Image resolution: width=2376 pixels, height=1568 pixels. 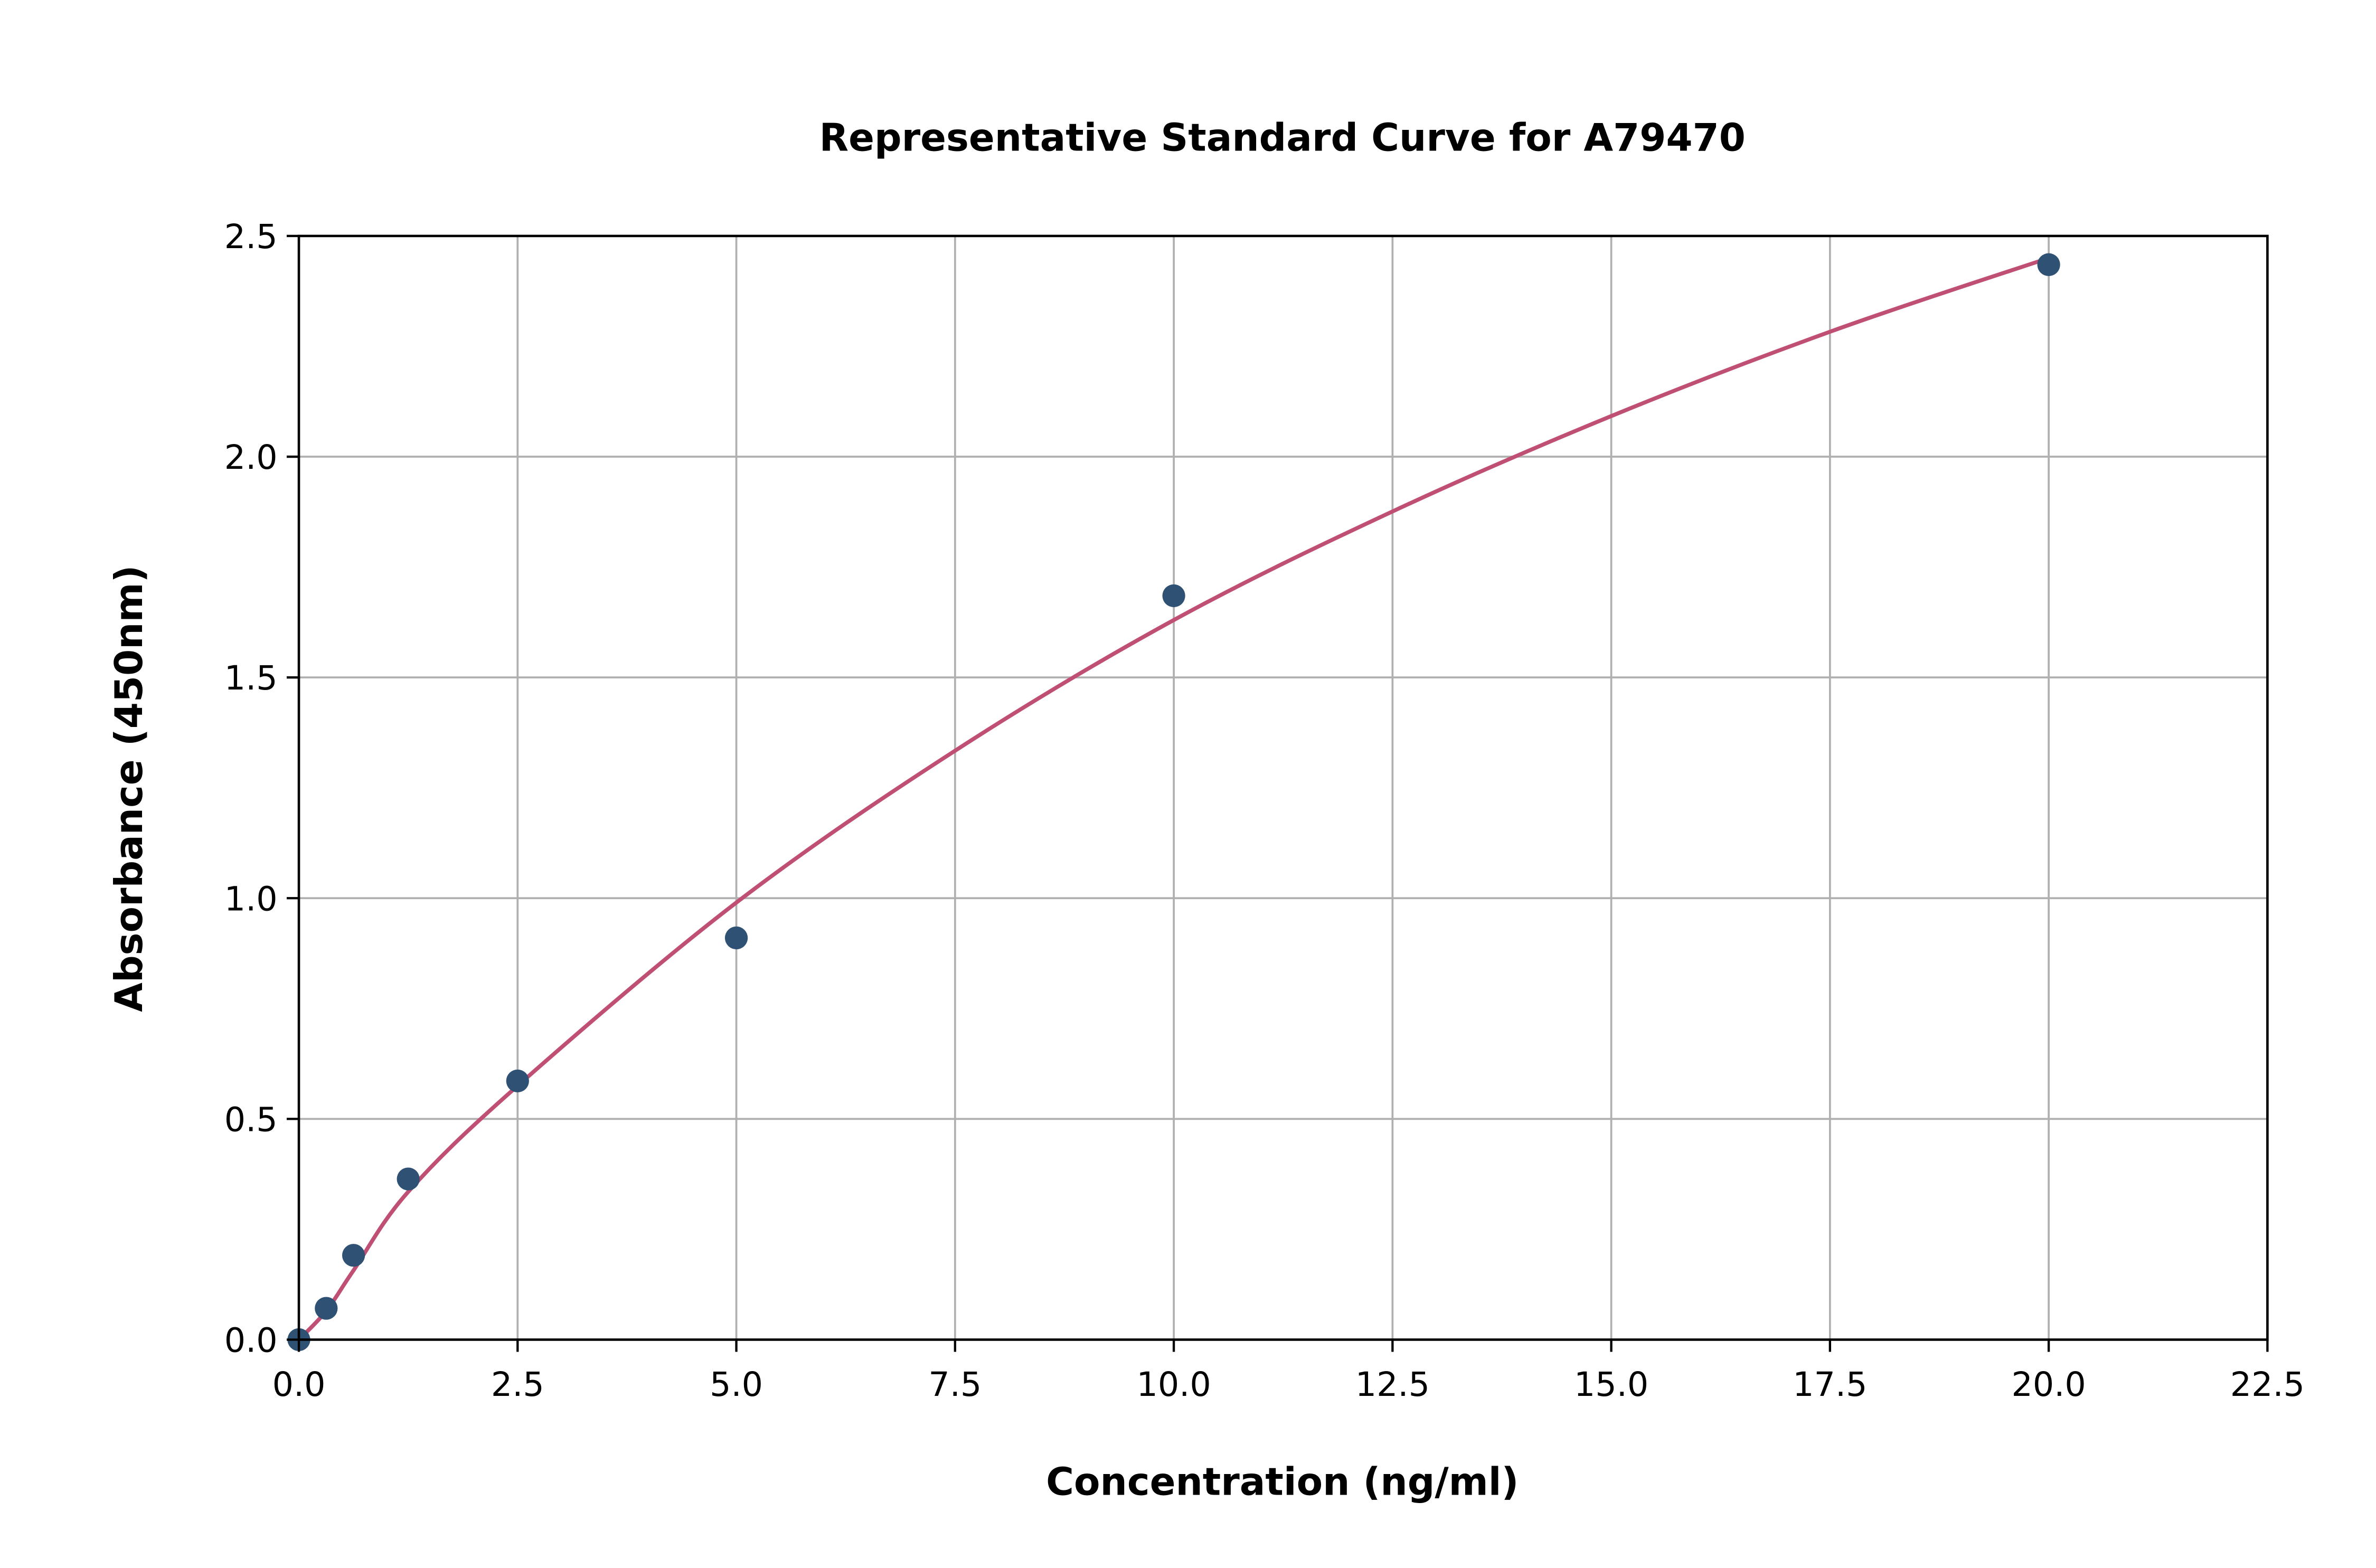 What do you see at coordinates (955, 1384) in the screenshot?
I see `x-tick-label: 7.5` at bounding box center [955, 1384].